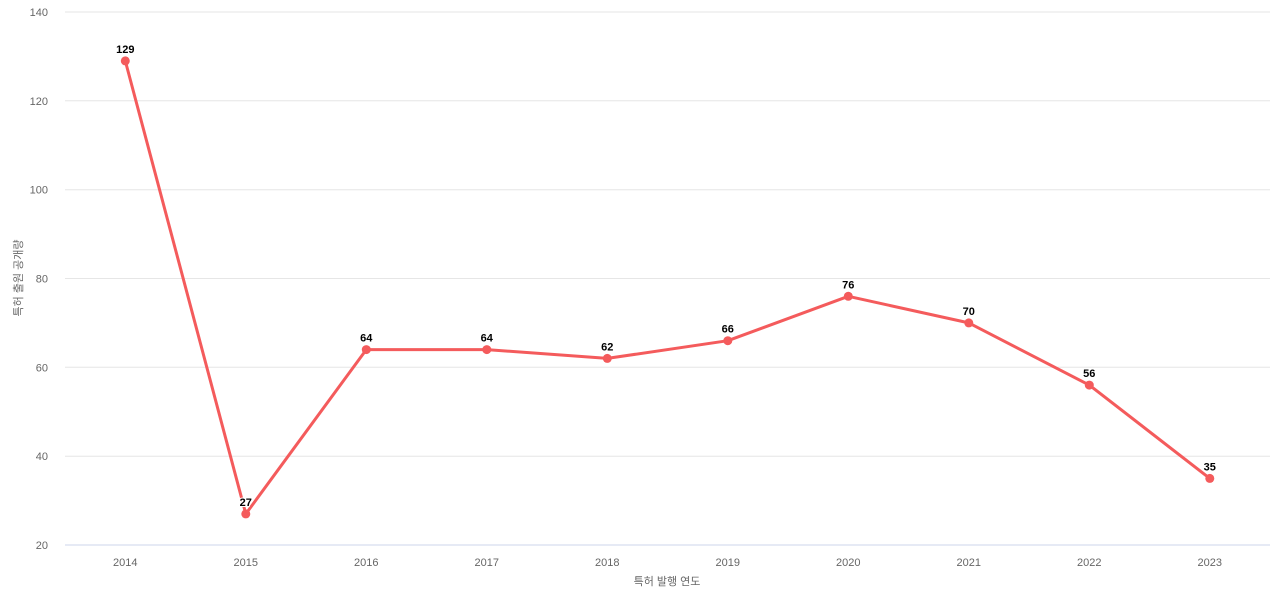  I want to click on data-point-label: 35, so click(1210, 467).